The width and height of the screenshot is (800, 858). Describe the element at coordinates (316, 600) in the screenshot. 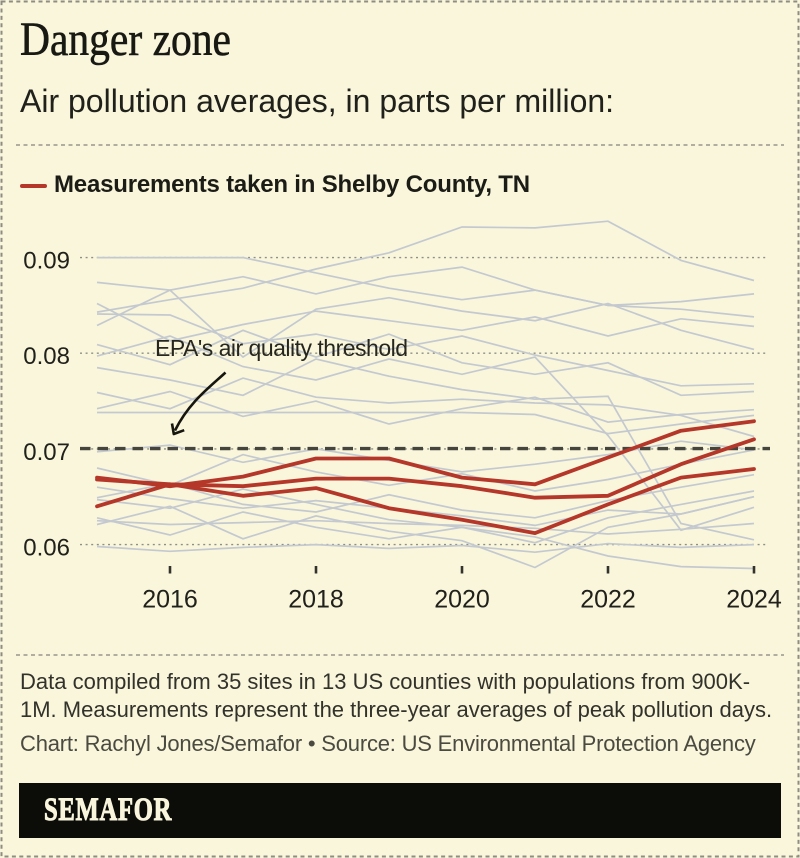

I see `svg-text: 2018` at that location.